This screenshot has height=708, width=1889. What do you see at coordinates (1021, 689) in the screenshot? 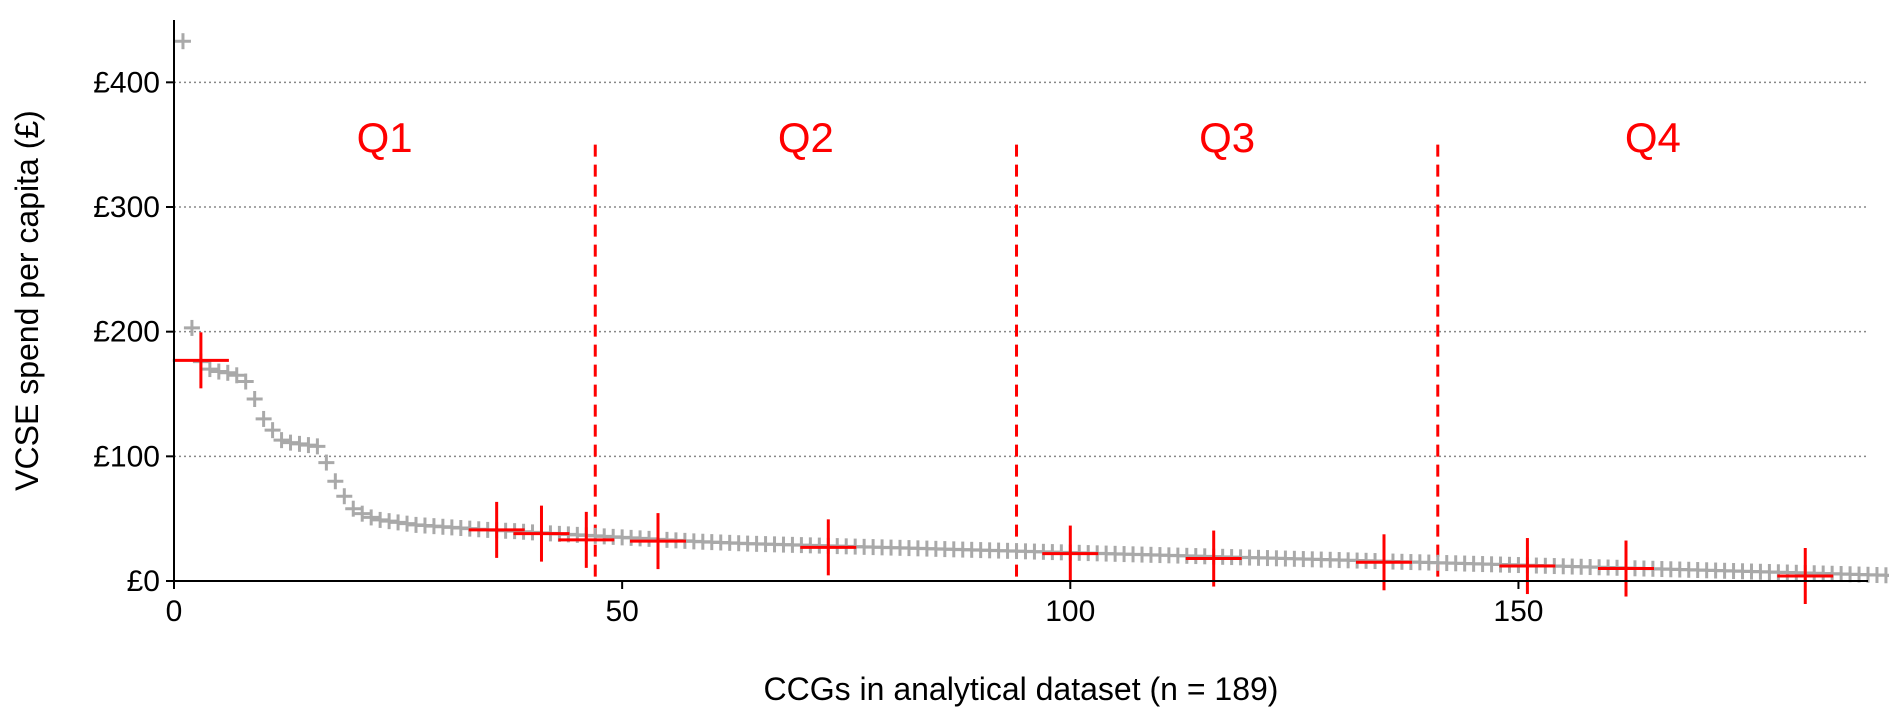
I see `x-axis-title: CCGs in analytical dataset (n = 189)` at bounding box center [1021, 689].